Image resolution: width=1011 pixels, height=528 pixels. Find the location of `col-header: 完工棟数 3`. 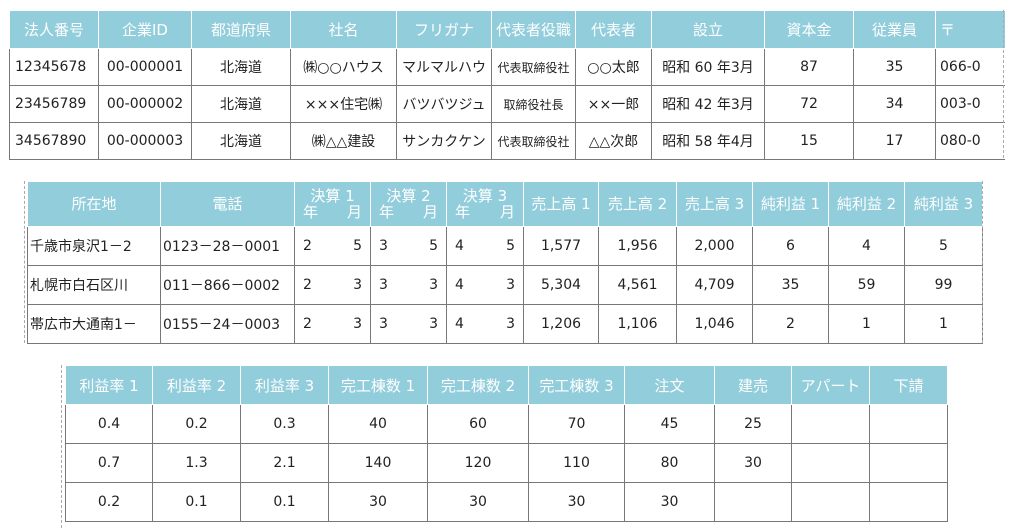

col-header: 完工棟数 3 is located at coordinates (576, 385).